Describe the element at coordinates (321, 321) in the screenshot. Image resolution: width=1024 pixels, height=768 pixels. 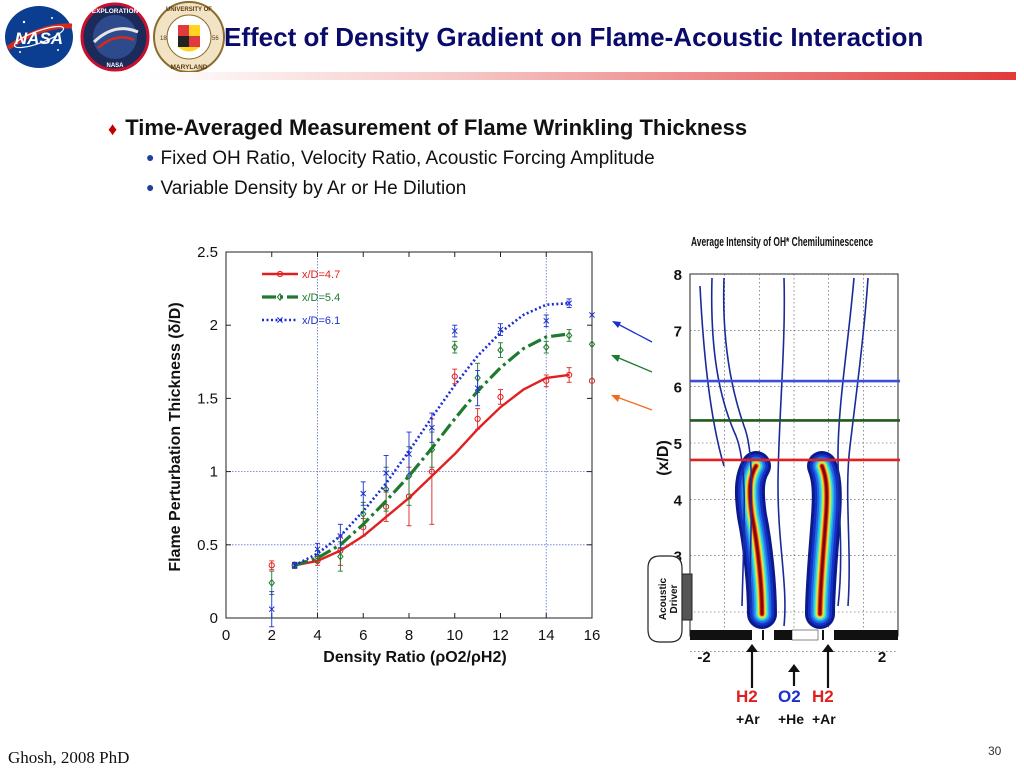
I see `legend-label: x/D=6.1` at that location.